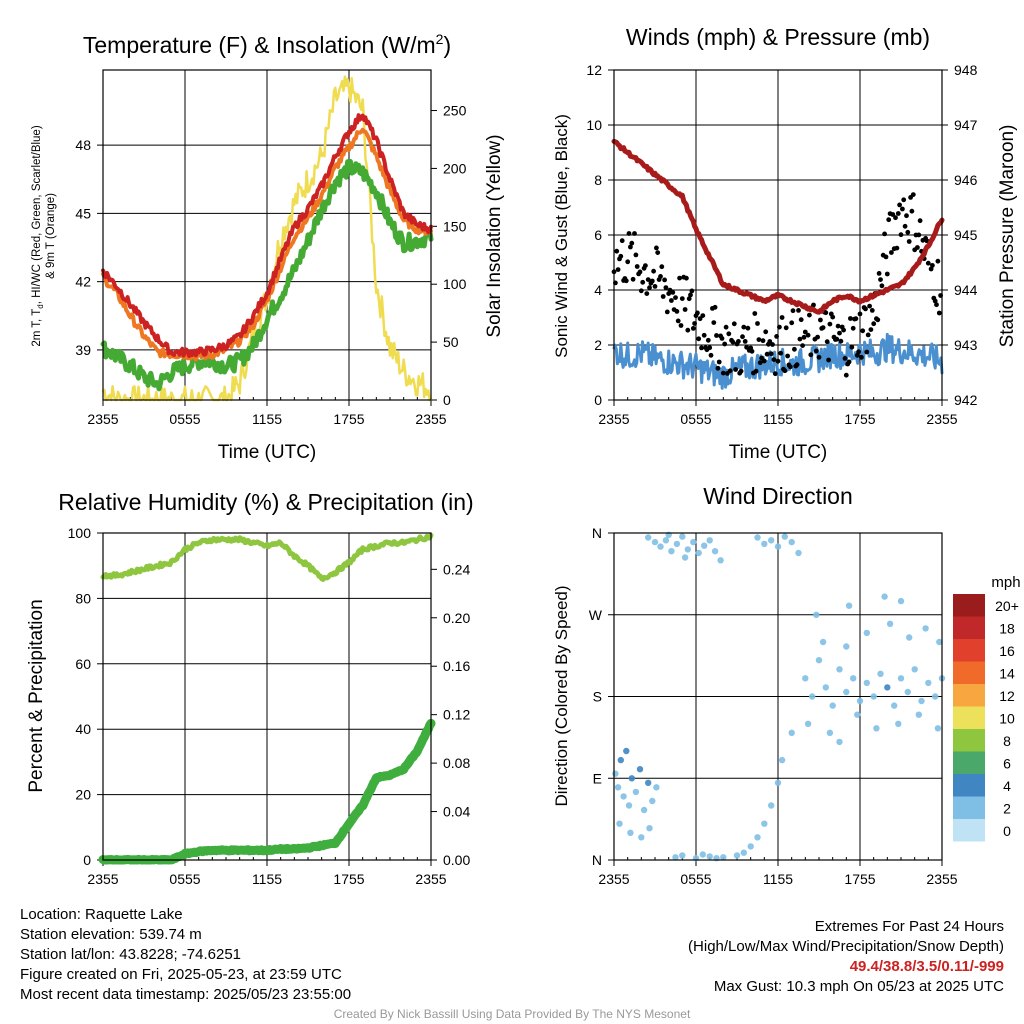 The width and height of the screenshot is (1024, 1024). I want to click on dir-xtick: 1155, so click(778, 879).